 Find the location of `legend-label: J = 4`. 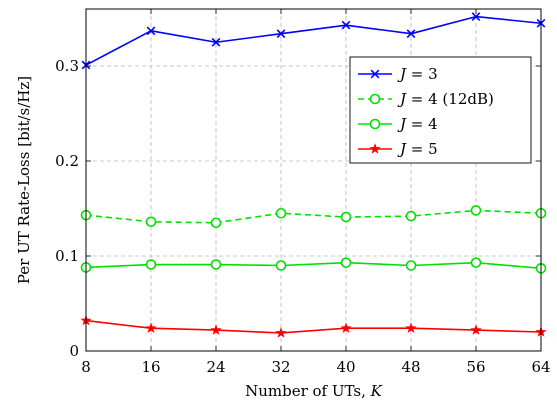

legend-label: J = 4 is located at coordinates (417, 124).